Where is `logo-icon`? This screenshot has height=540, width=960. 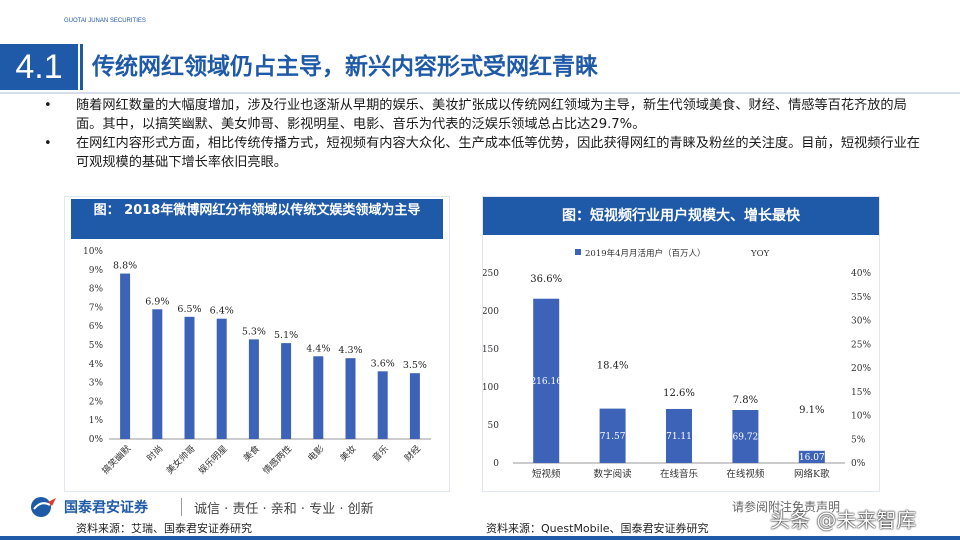
logo-icon is located at coordinates (43, 507).